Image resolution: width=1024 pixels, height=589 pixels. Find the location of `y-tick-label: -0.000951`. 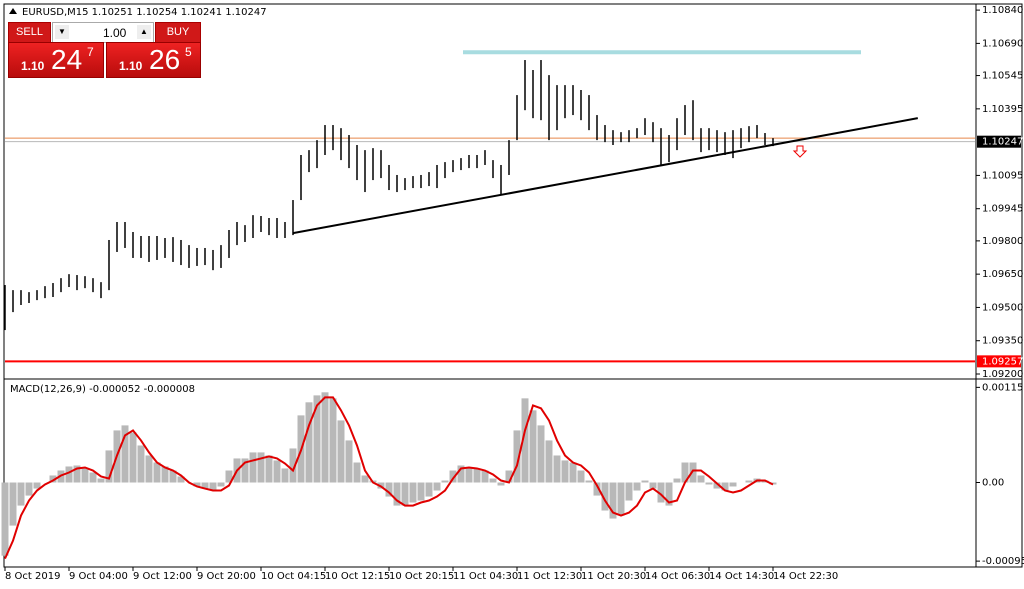

y-tick-label: -0.000951 is located at coordinates (1003, 561).